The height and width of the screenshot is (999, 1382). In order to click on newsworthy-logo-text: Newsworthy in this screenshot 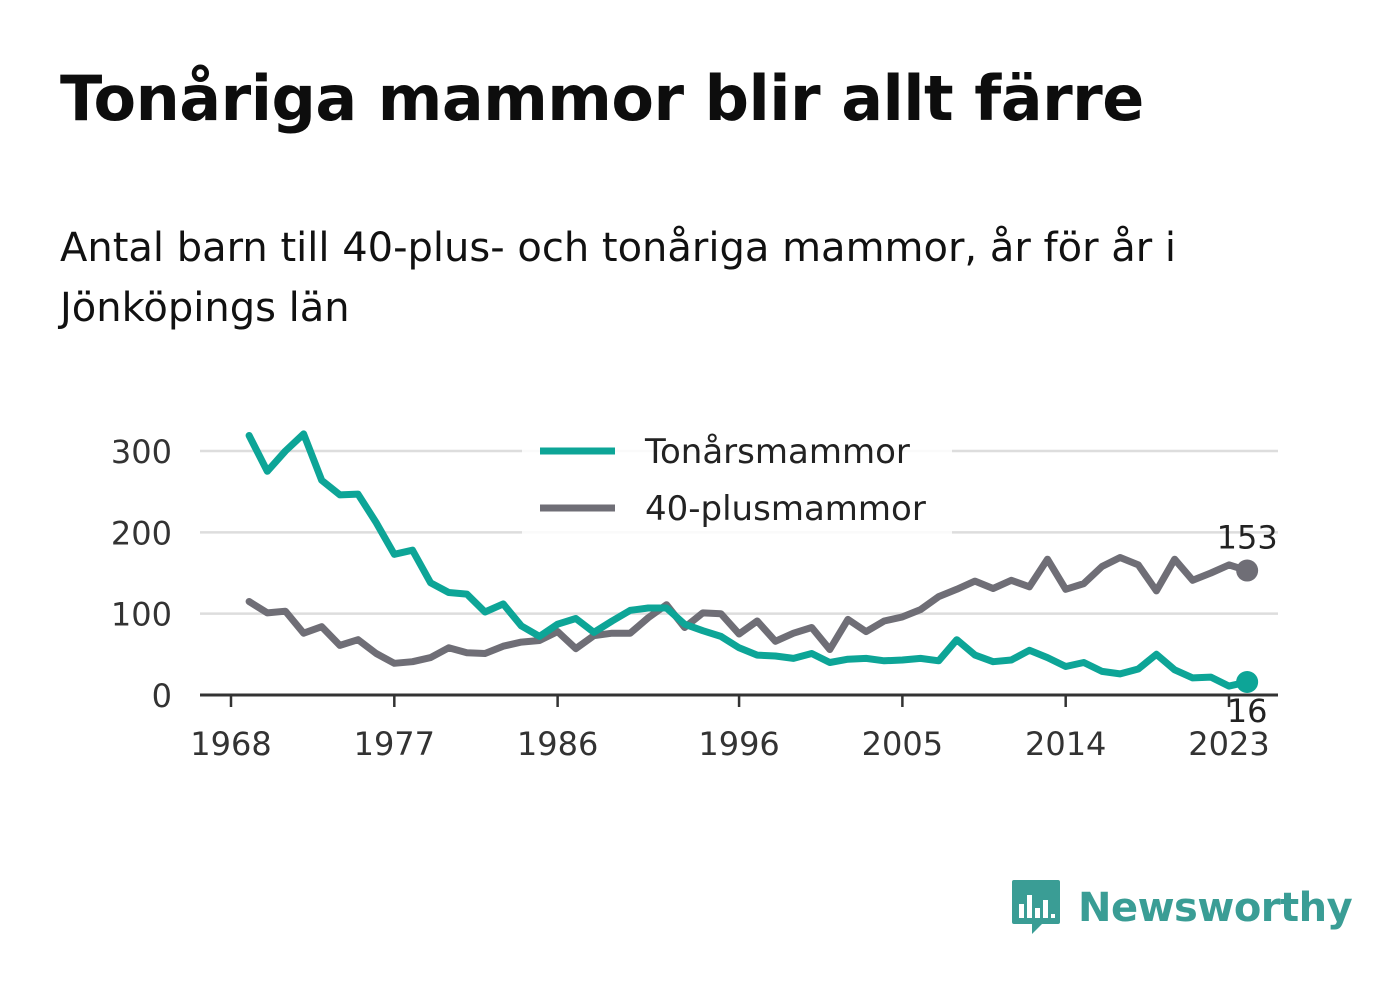, I will do `click(1215, 908)`.